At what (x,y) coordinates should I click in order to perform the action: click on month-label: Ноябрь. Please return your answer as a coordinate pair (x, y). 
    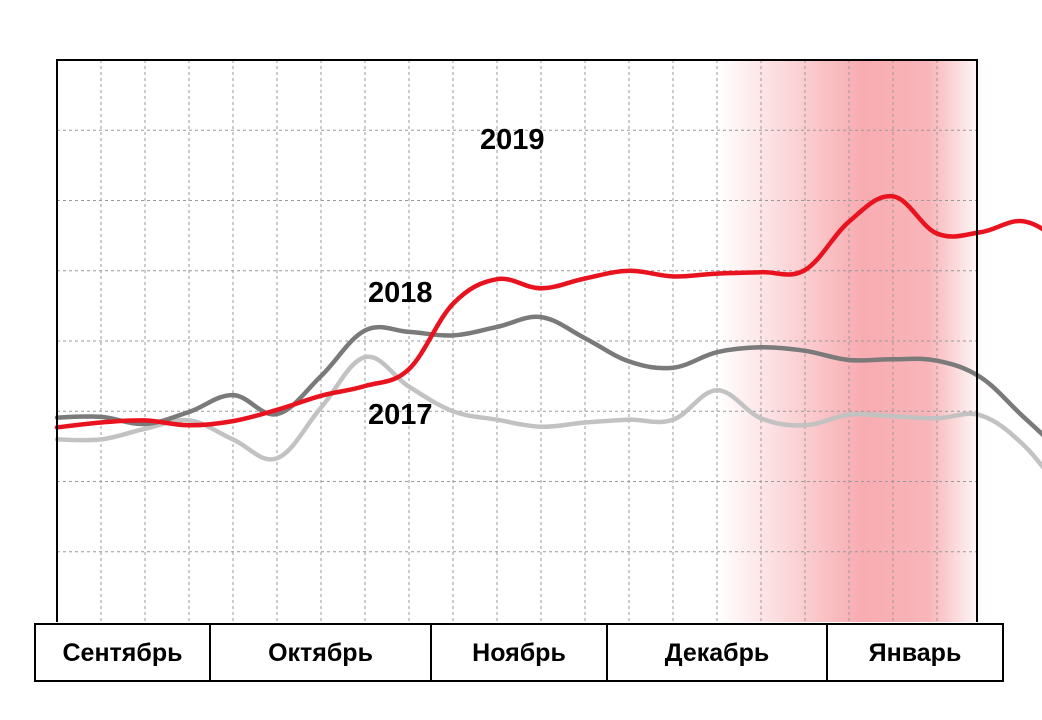
    Looking at the image, I should click on (519, 653).